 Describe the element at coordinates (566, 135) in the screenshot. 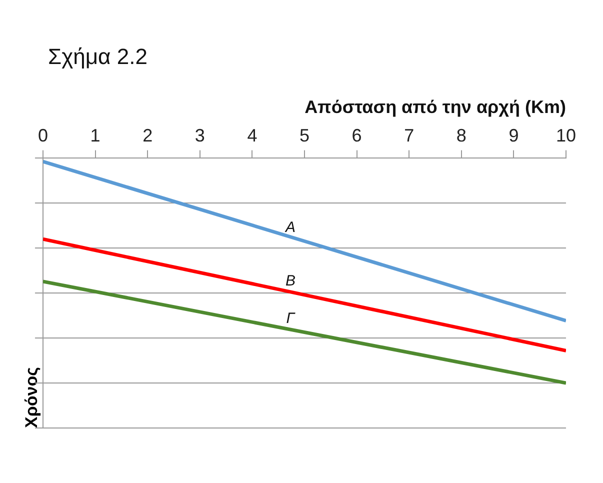

I see `x-tick-label: 10` at that location.